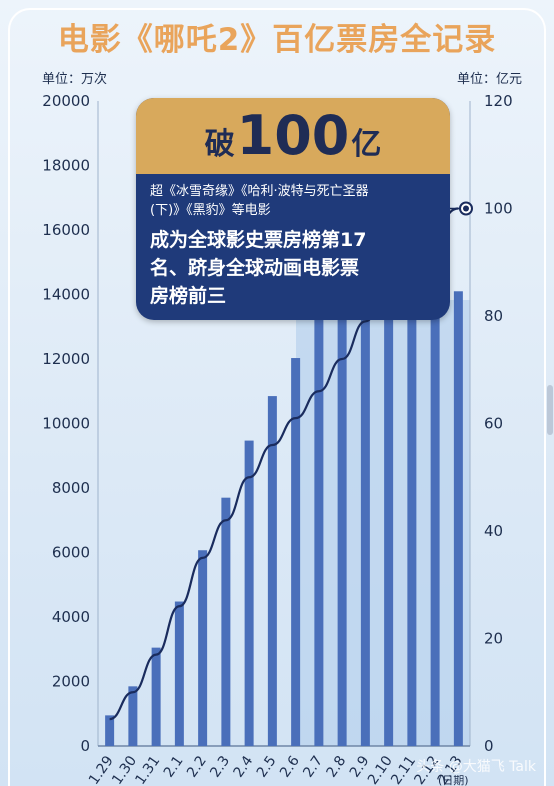 This screenshot has width=554, height=786. What do you see at coordinates (66, 359) in the screenshot?
I see `left-tick-label: 12000` at bounding box center [66, 359].